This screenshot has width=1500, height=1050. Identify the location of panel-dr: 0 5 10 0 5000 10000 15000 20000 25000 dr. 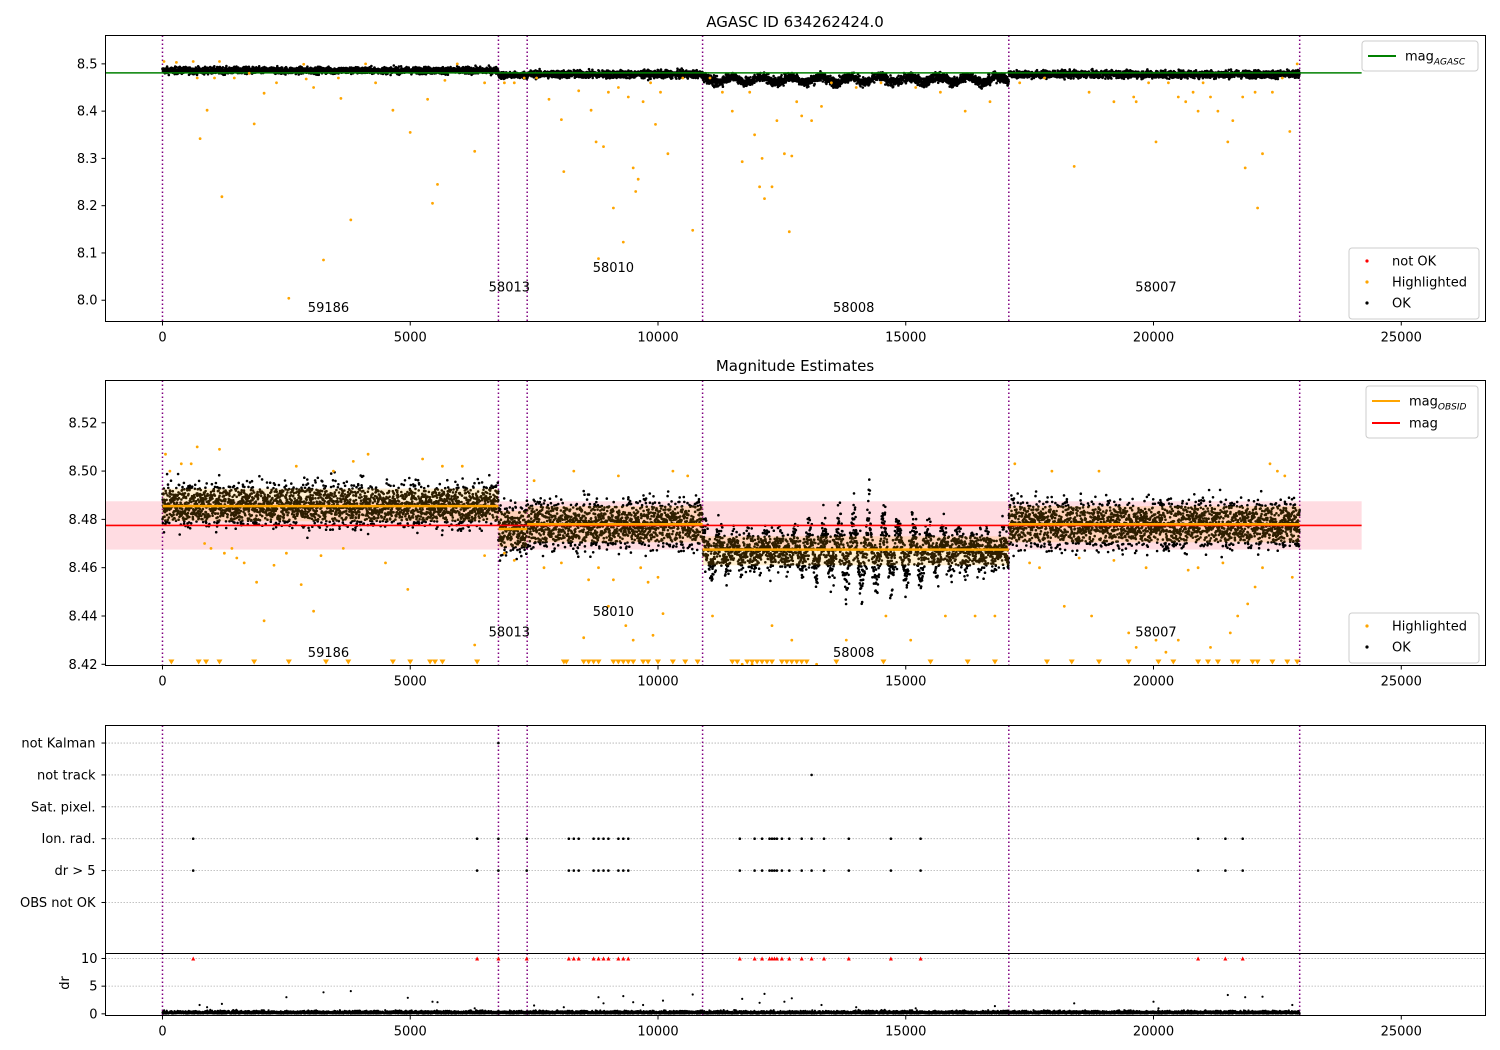
(772, 996).